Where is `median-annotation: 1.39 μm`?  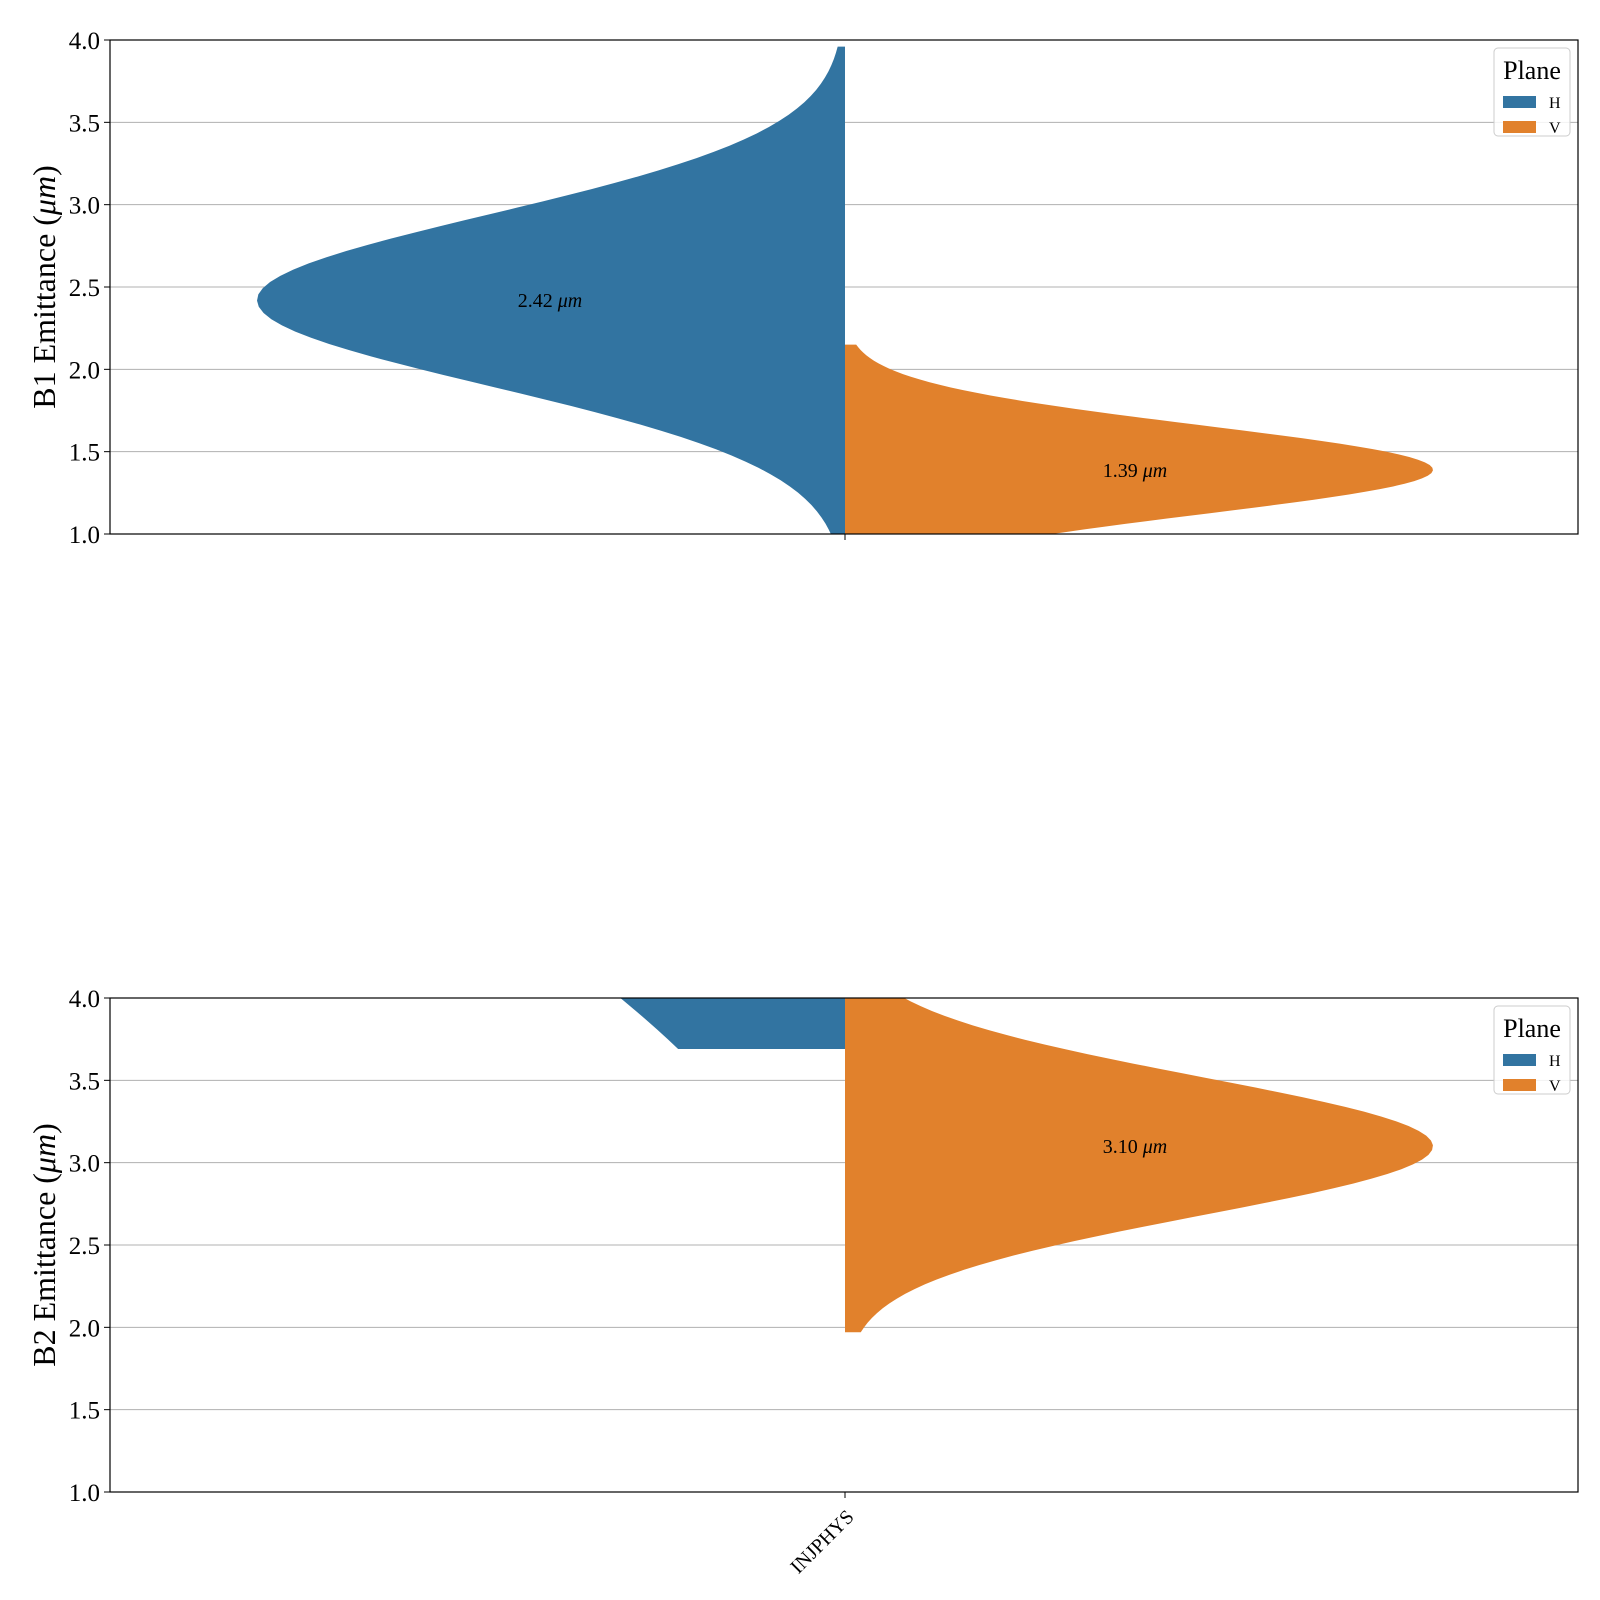
median-annotation: 1.39 μm is located at coordinates (1135, 471).